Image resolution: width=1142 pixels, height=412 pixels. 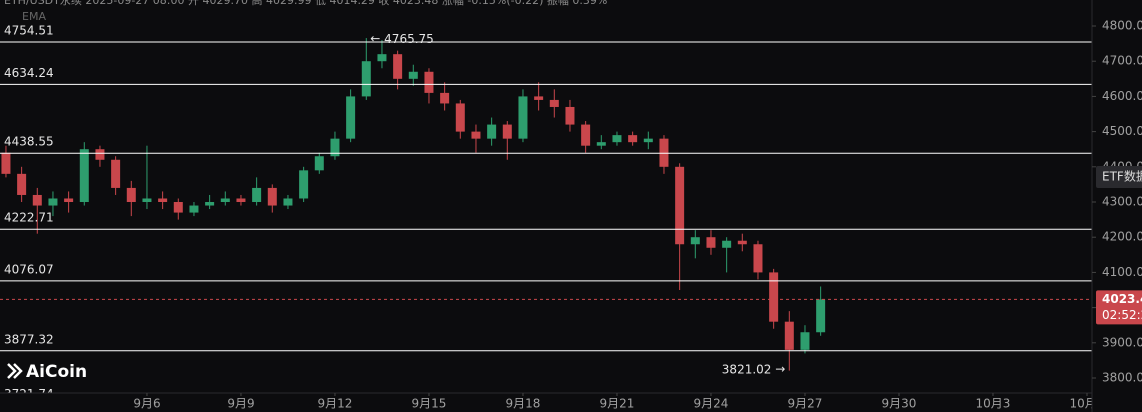 I want to click on x-axis-band, so click(x=571, y=402).